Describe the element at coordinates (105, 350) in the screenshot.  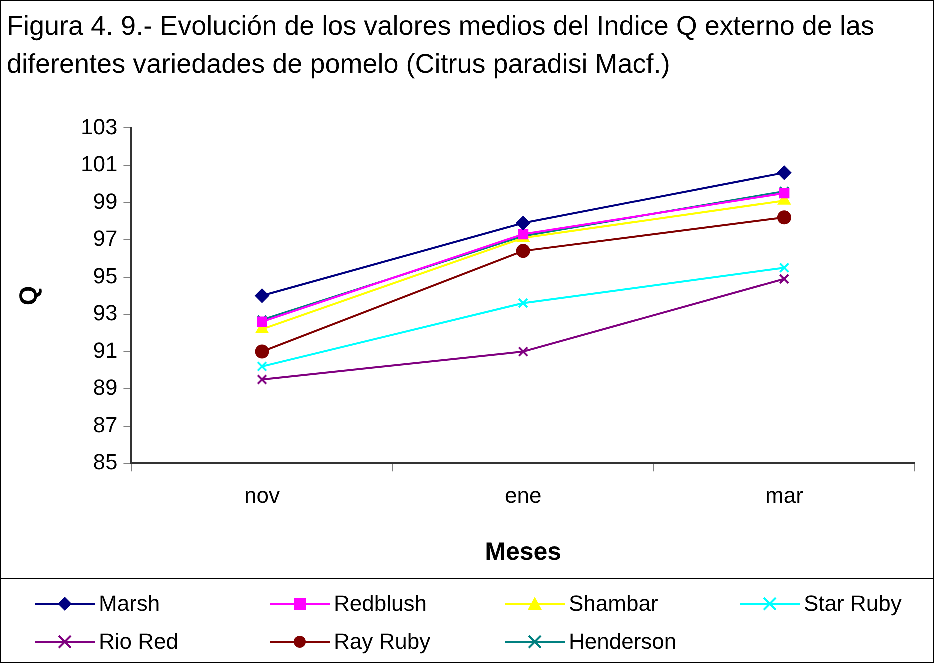
I see `y-tick-label: 91` at that location.